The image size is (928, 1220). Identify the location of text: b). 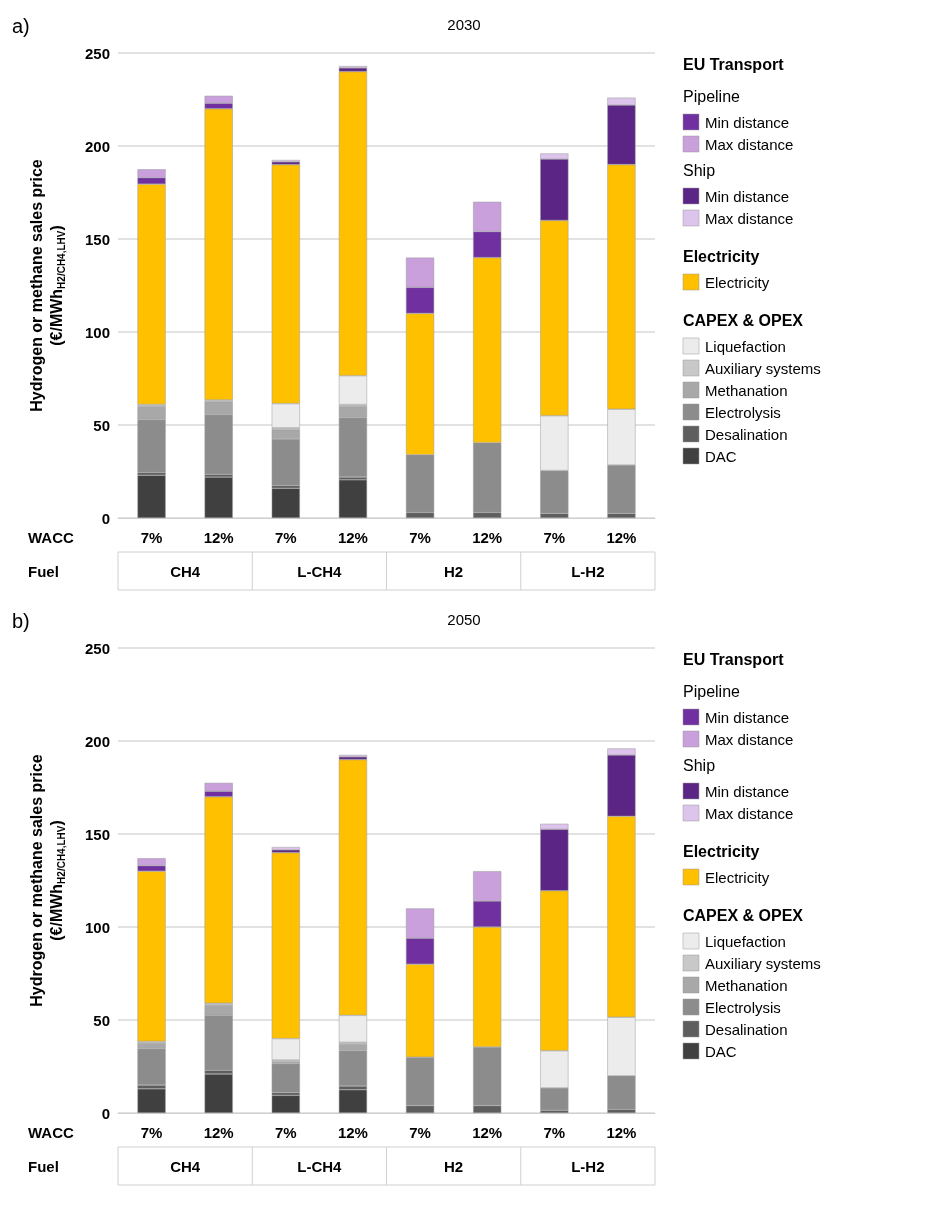
(21, 621).